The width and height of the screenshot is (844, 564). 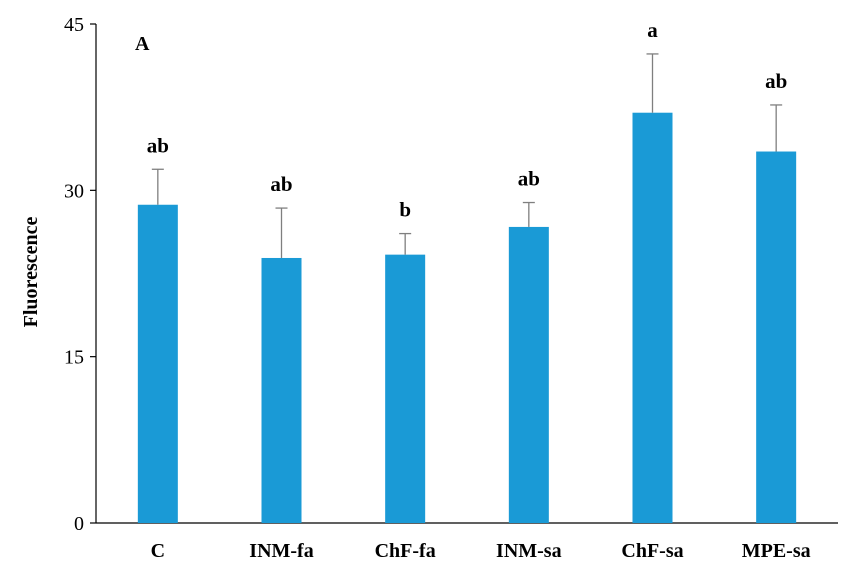 I want to click on x-tick-label: MPE-sa, so click(x=776, y=551).